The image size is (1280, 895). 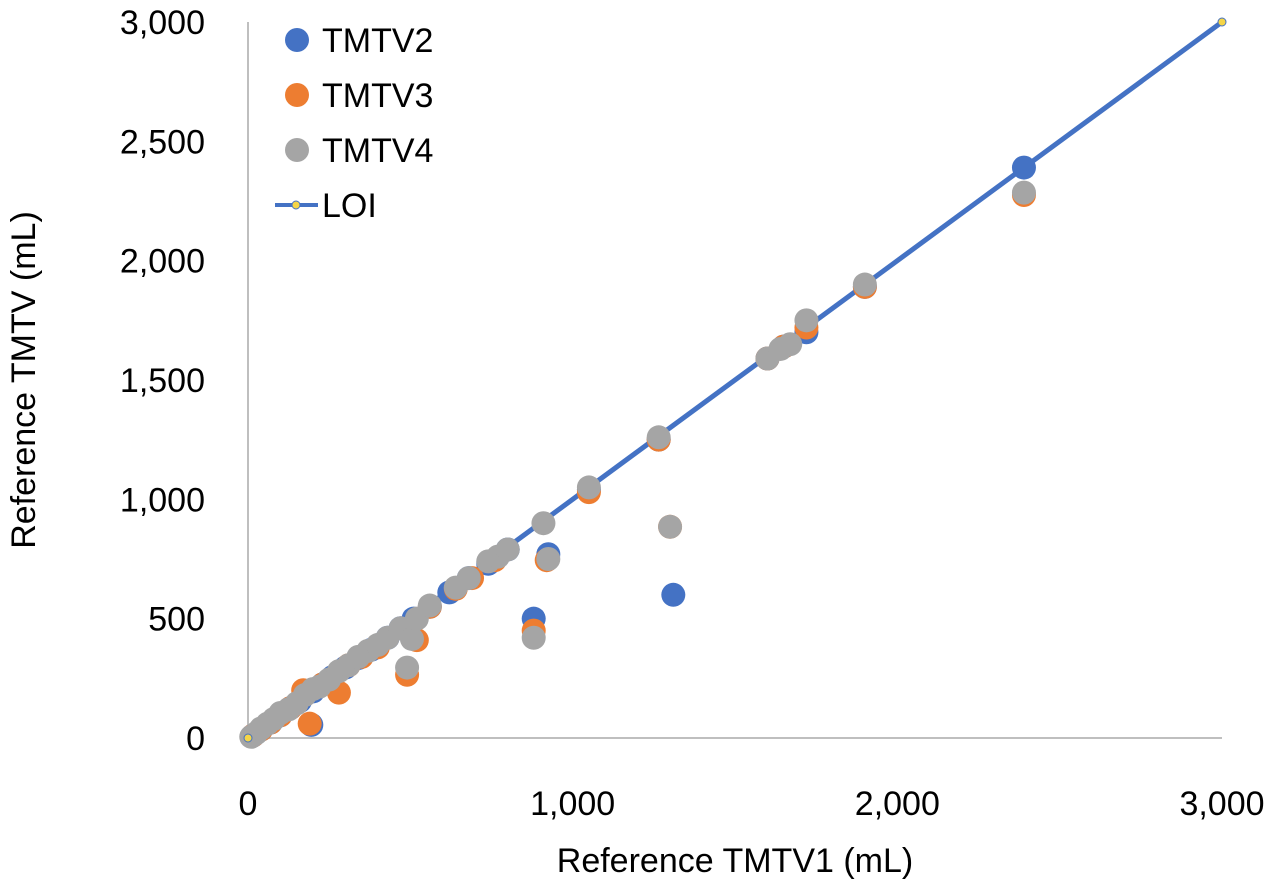 What do you see at coordinates (248, 804) in the screenshot?
I see `x-tick-label: 0` at bounding box center [248, 804].